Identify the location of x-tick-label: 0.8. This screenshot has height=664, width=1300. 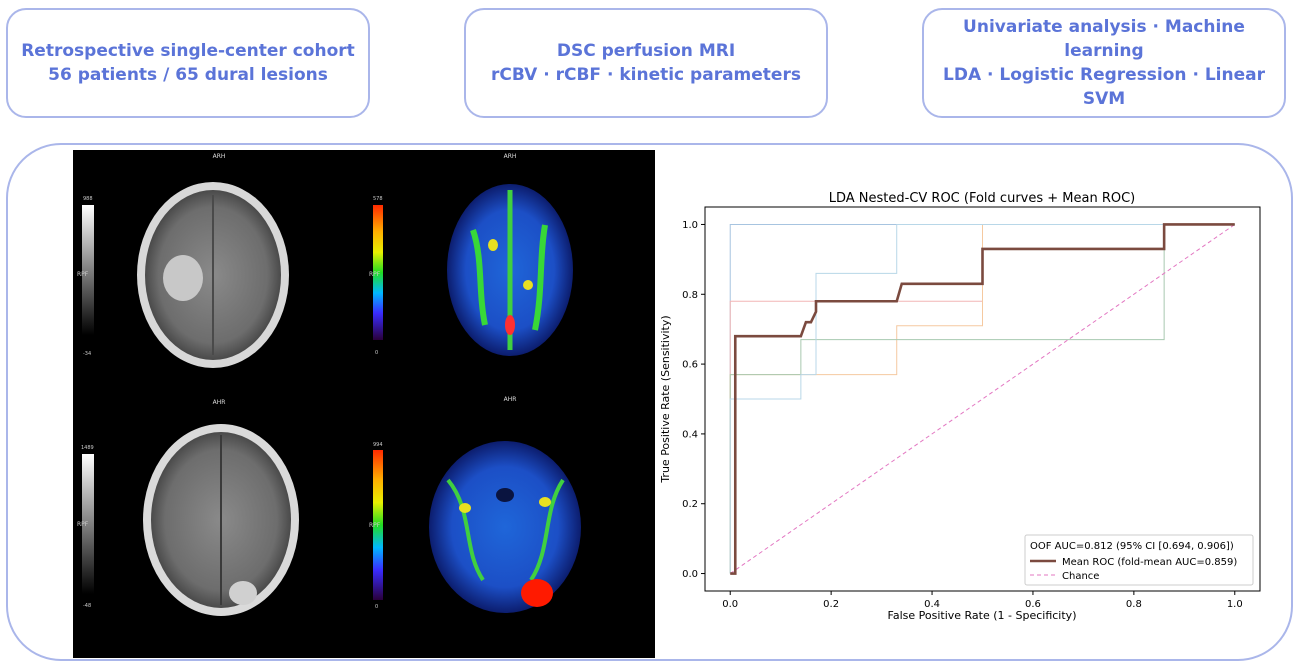
(1134, 604).